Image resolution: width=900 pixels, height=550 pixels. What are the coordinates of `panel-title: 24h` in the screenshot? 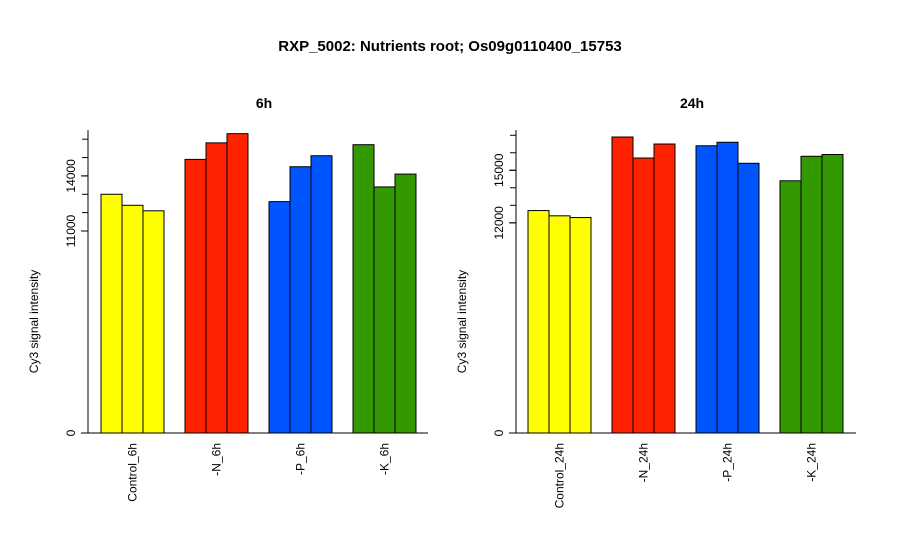 It's located at (692, 103).